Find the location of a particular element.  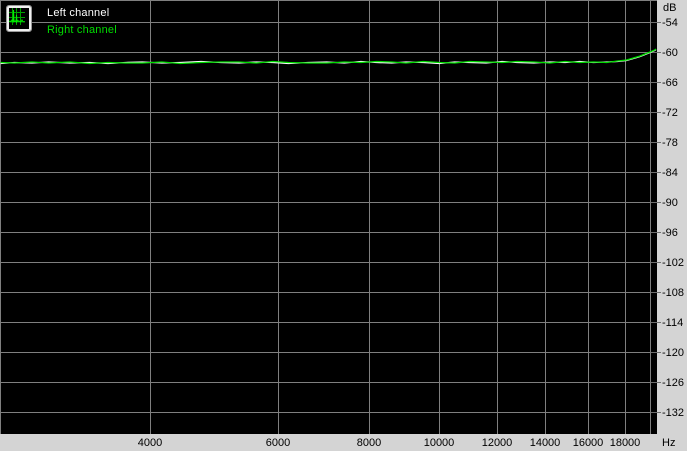

y-tick-label: -78 is located at coordinates (670, 143).